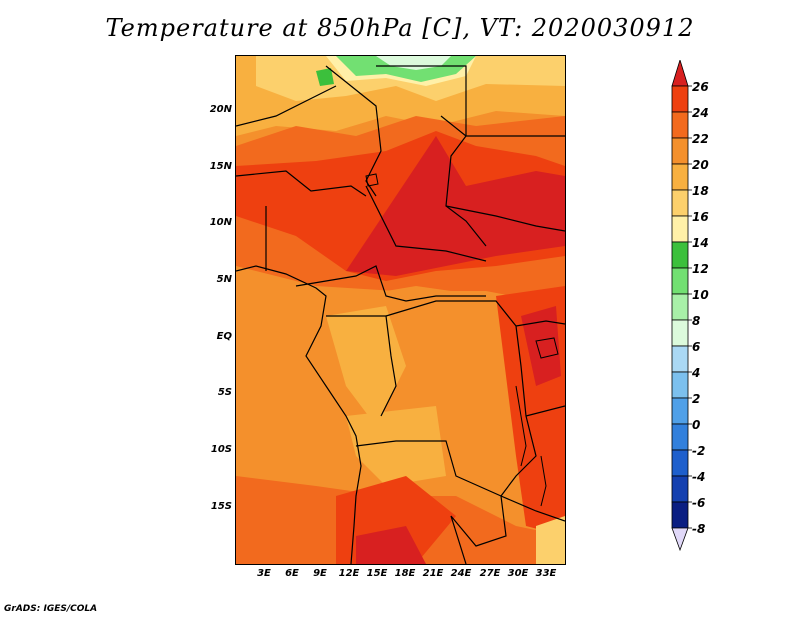 The width and height of the screenshot is (800, 618). What do you see at coordinates (543, 481) in the screenshot?
I see `lake-malawi` at bounding box center [543, 481].